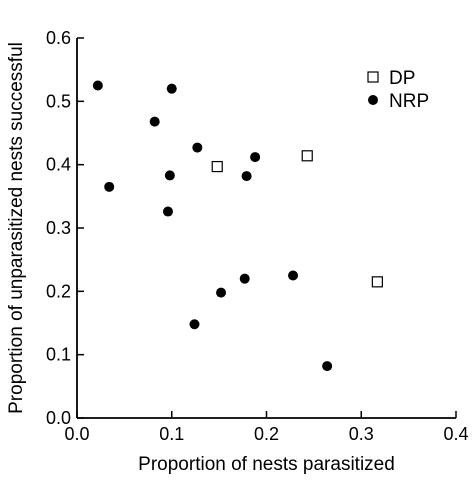 The height and width of the screenshot is (482, 473). What do you see at coordinates (373, 77) in the screenshot?
I see `legend-marker-dp` at bounding box center [373, 77].